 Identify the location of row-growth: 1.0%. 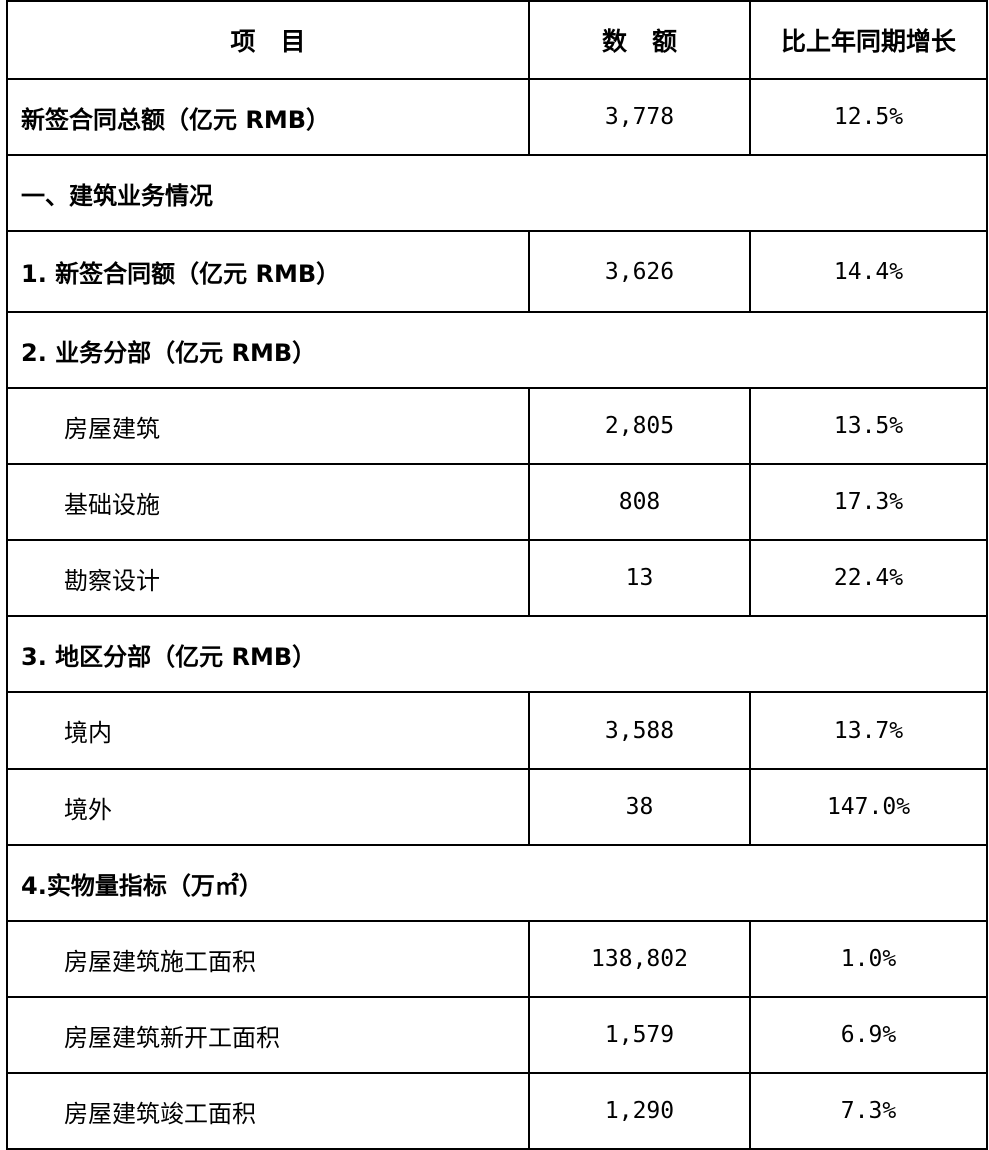
(868, 959).